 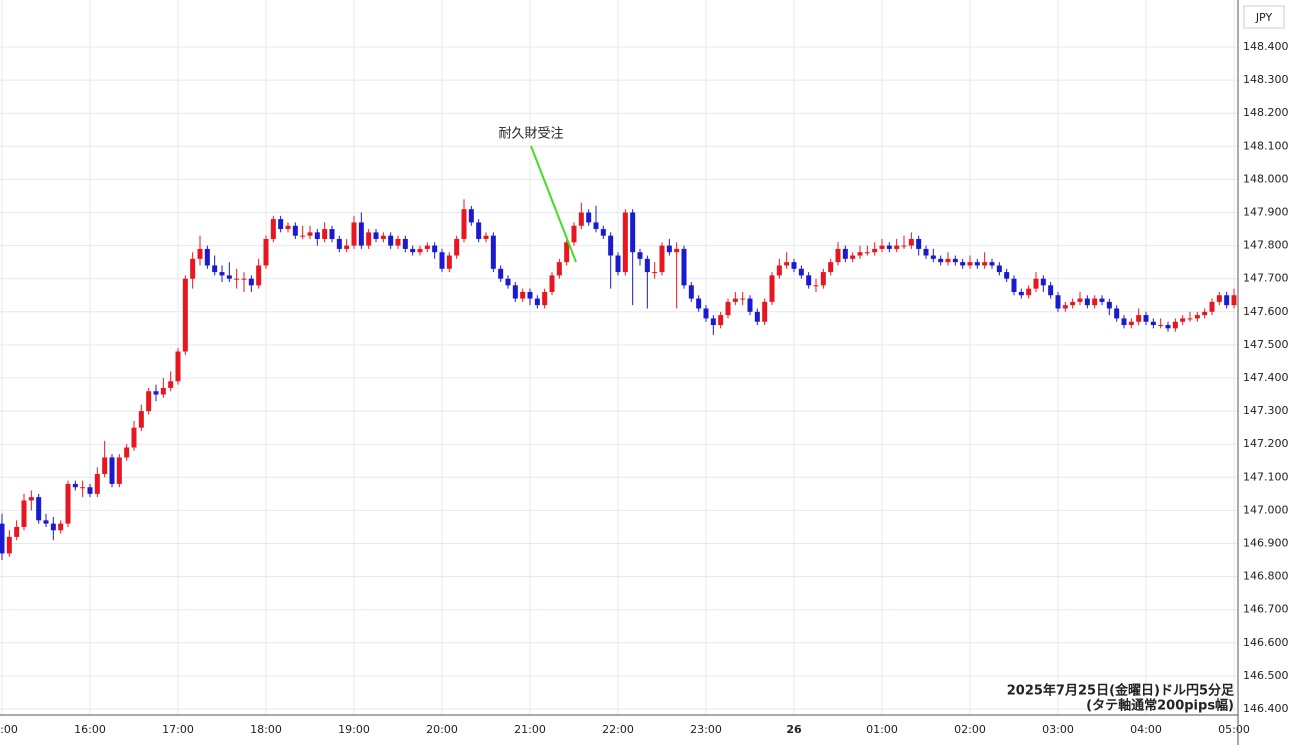 I want to click on y-tick-label: 146.900, so click(x=1266, y=543).